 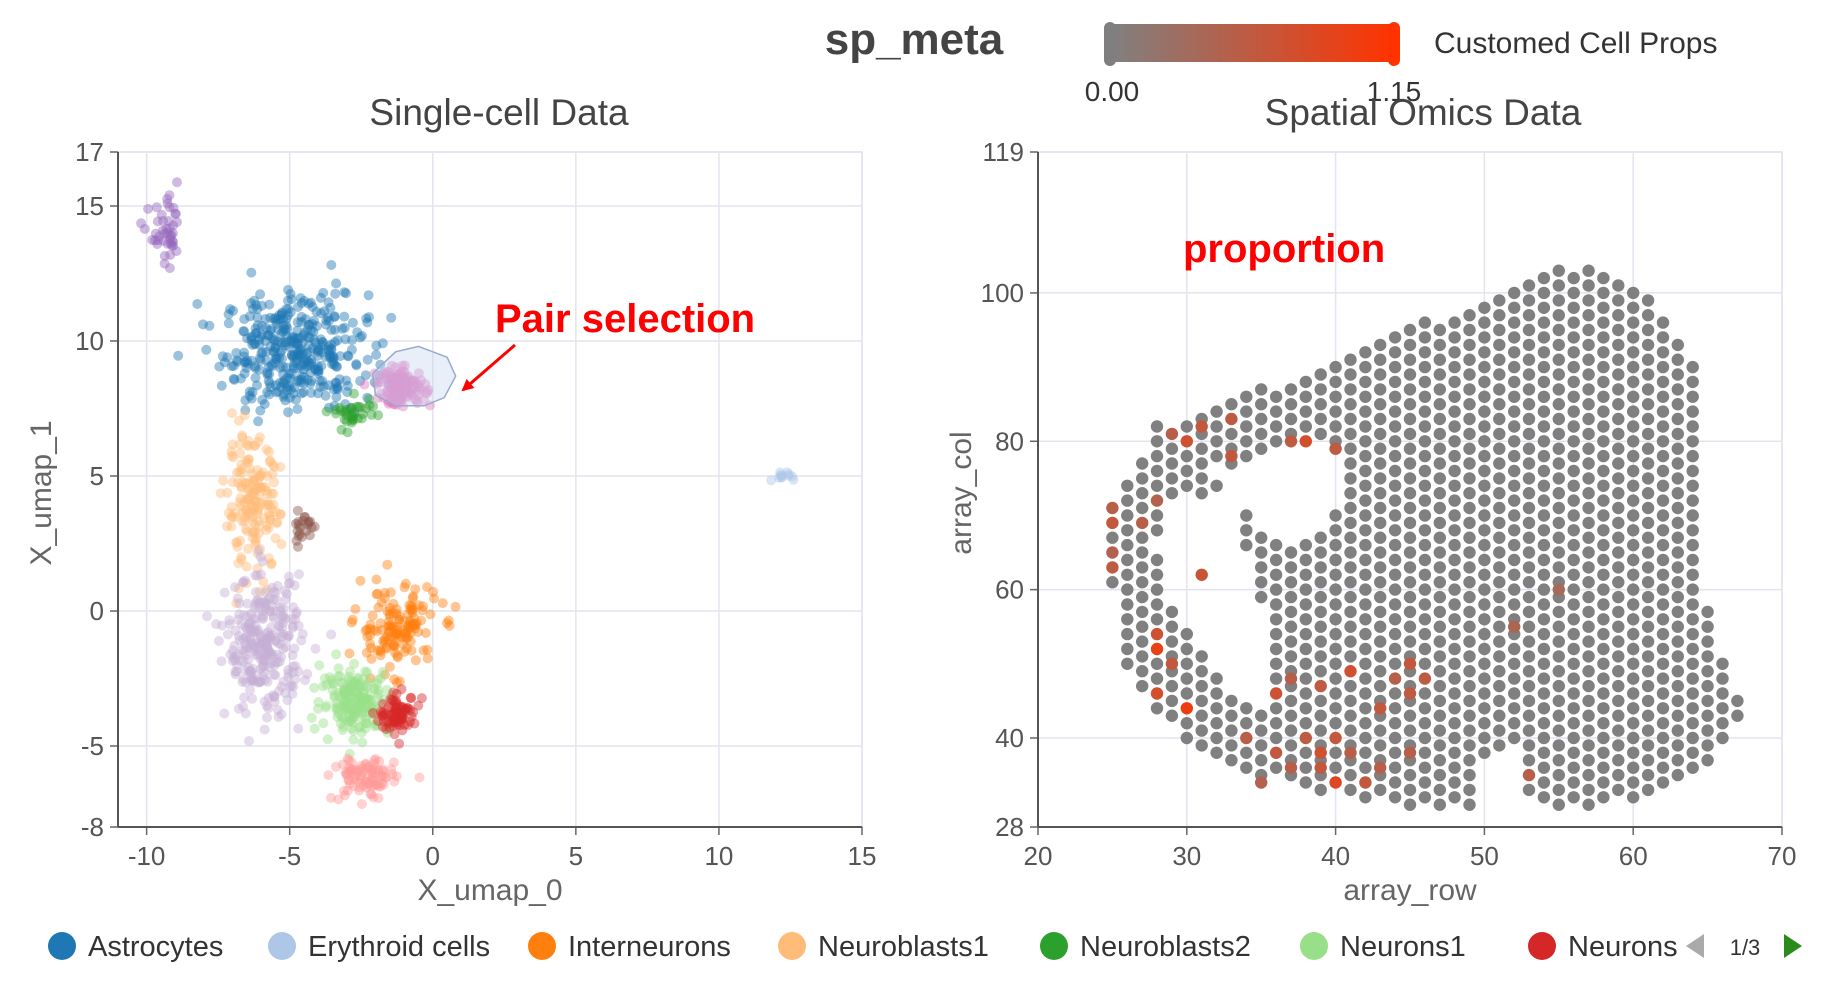 I want to click on colorbar-min-handle, so click(x=1110, y=44).